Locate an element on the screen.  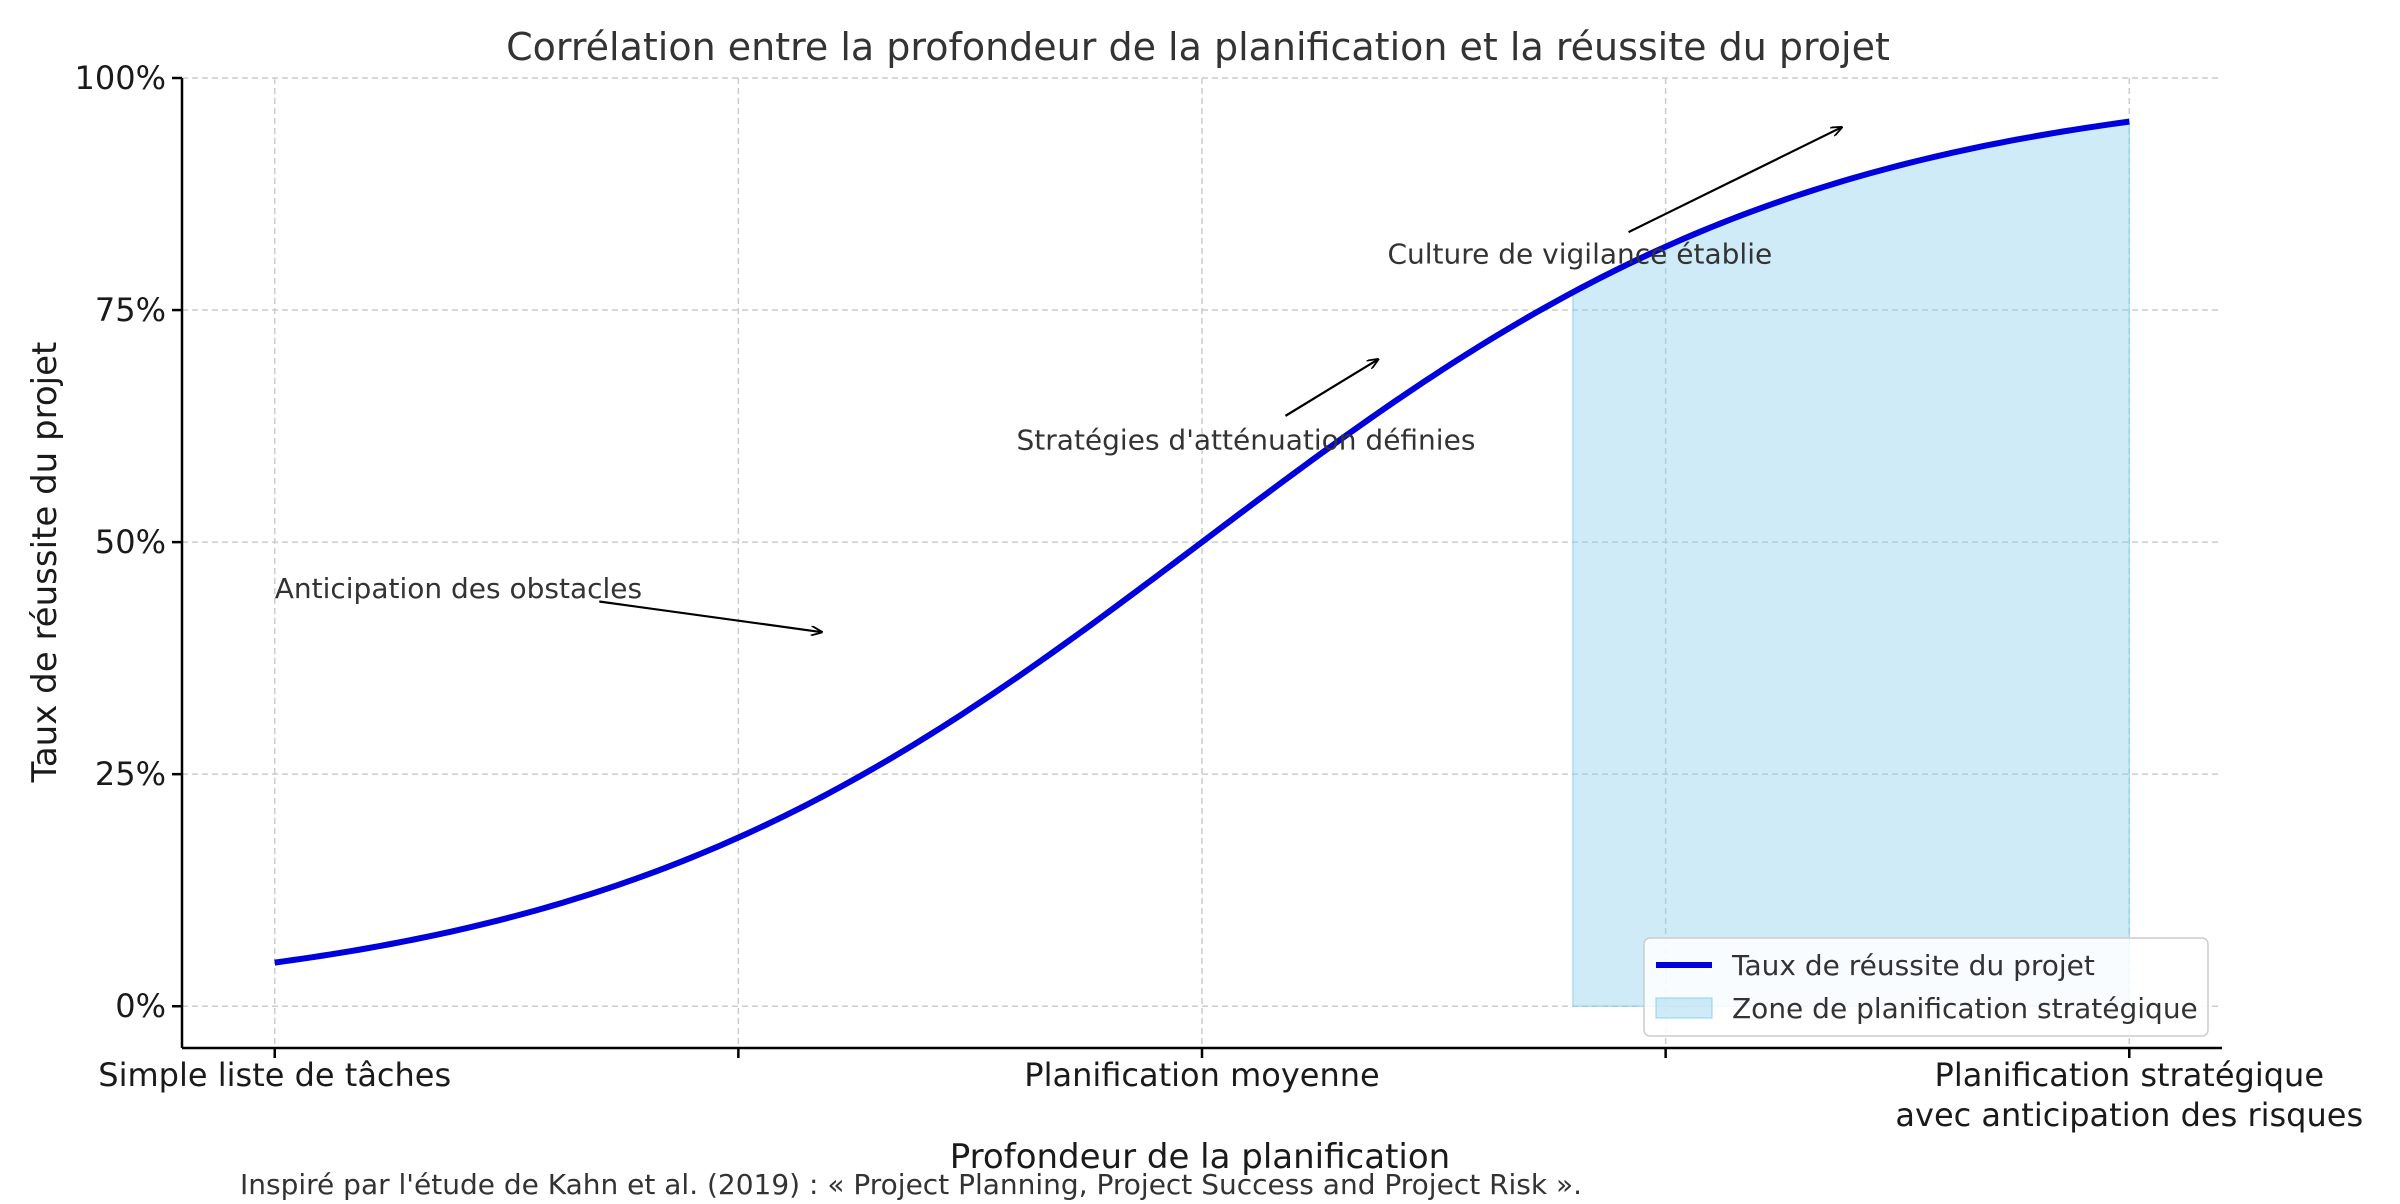
y-tick-label-1: 25% is located at coordinates (130, 774).